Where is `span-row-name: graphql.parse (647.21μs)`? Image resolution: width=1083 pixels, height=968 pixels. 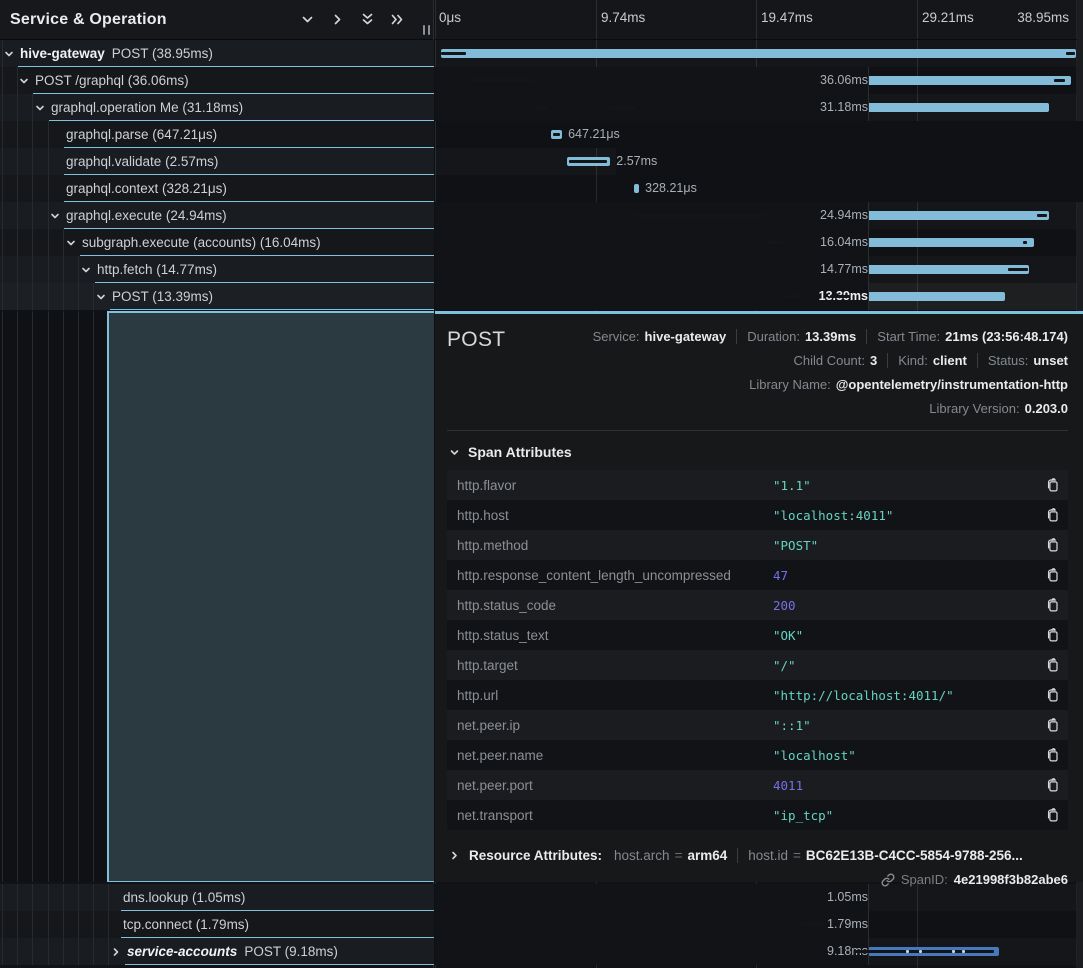 span-row-name: graphql.parse (647.21μs) is located at coordinates (217, 134).